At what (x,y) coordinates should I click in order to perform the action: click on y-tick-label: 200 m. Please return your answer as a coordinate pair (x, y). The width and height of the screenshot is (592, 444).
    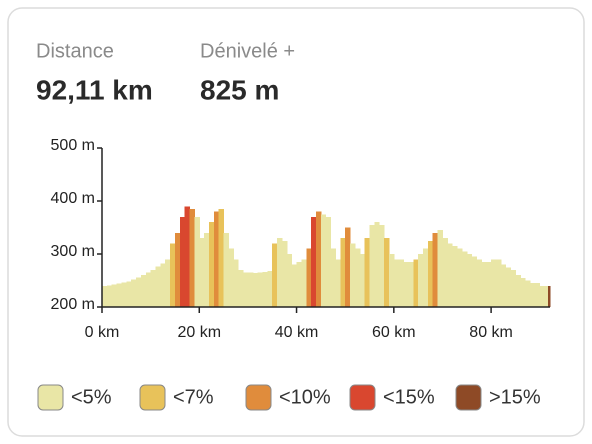
    Looking at the image, I should click on (73, 304).